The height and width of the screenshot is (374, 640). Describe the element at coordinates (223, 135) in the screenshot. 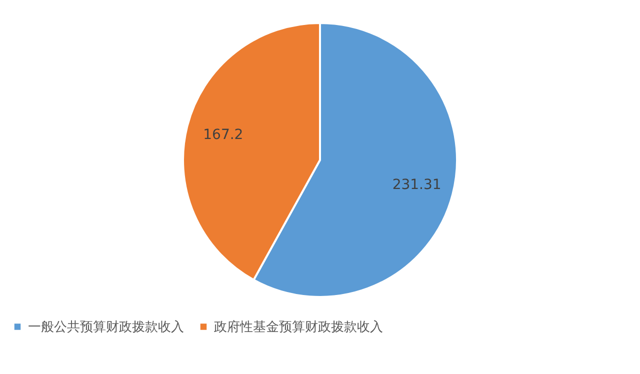

I see `data-label: 167.2` at that location.